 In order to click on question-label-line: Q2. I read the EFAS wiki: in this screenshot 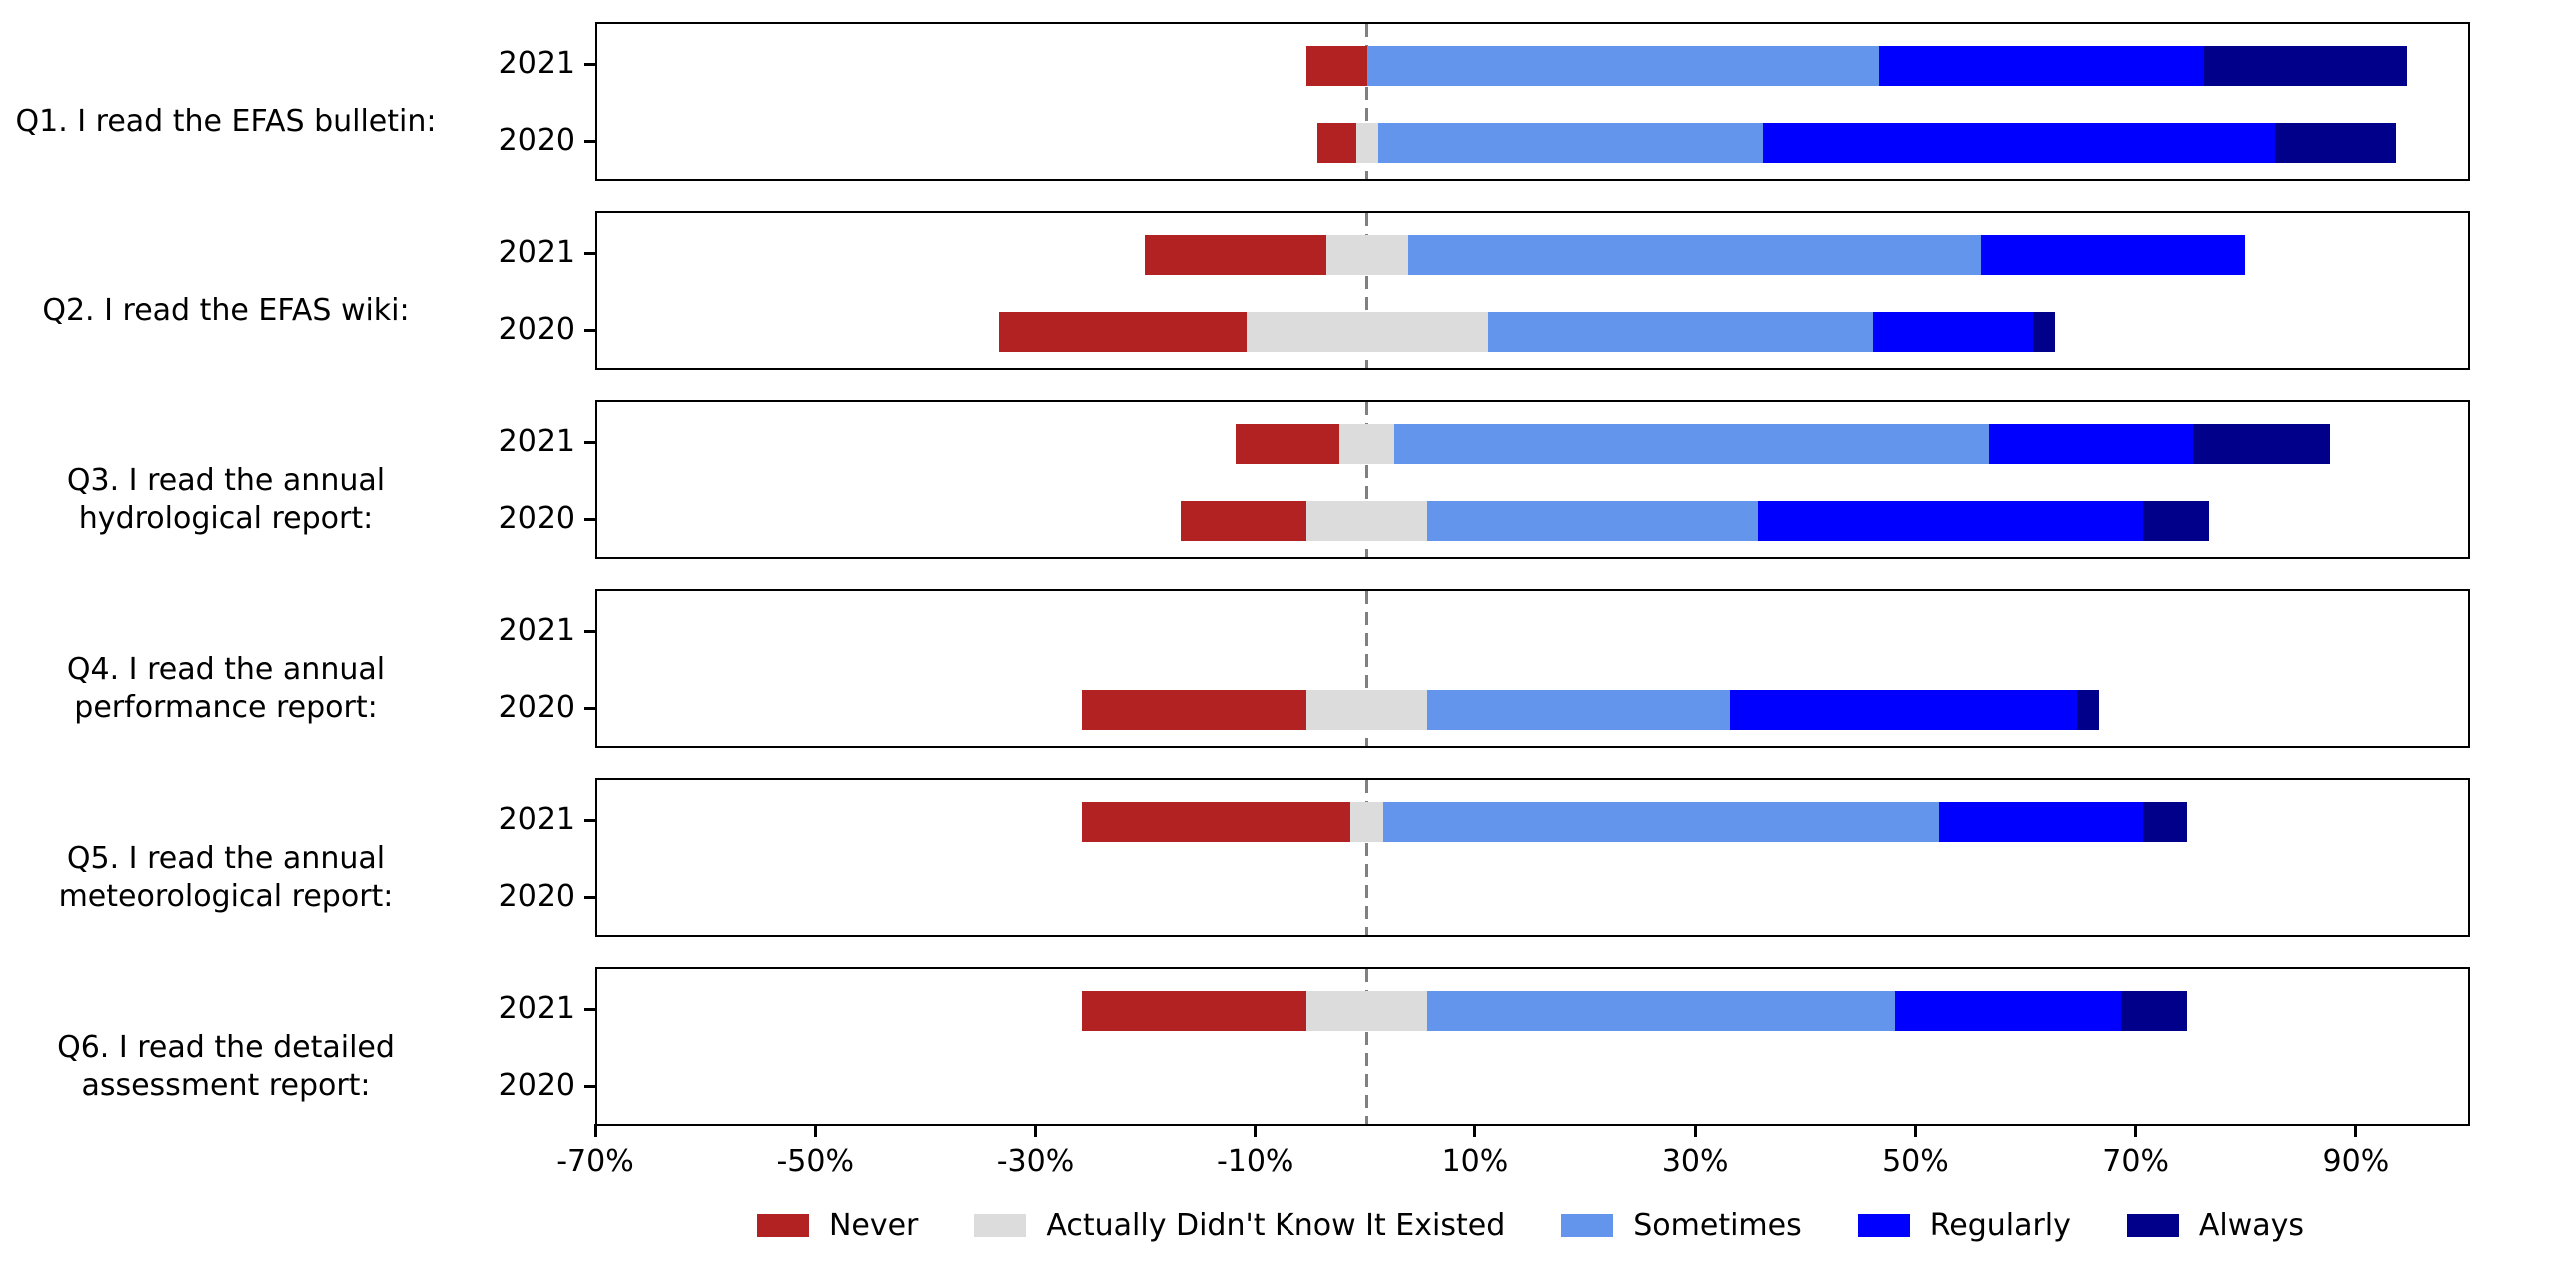, I will do `click(226, 310)`.